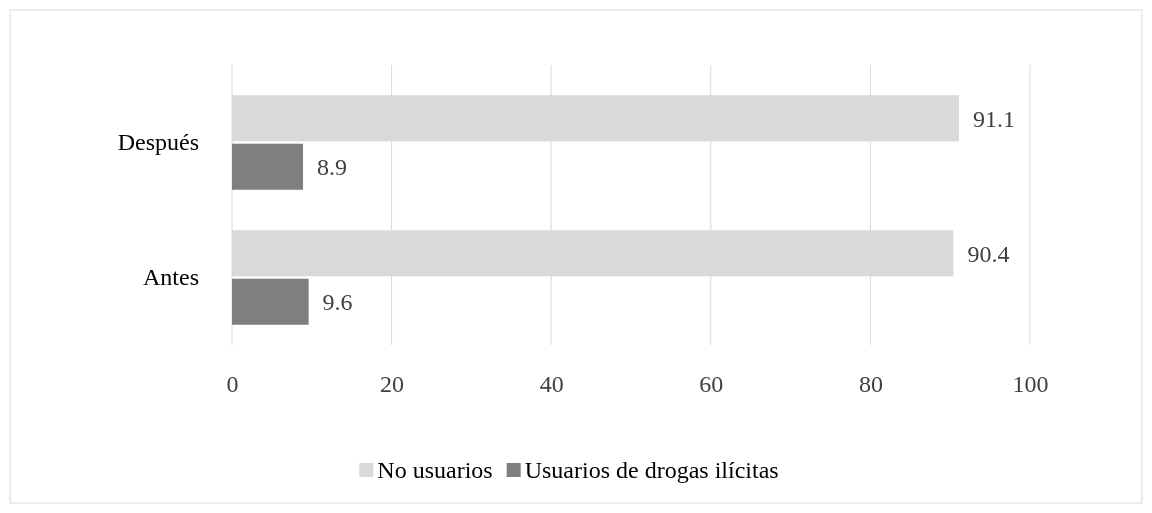 The width and height of the screenshot is (1152, 513). I want to click on x-tick-label: 40, so click(551, 383).